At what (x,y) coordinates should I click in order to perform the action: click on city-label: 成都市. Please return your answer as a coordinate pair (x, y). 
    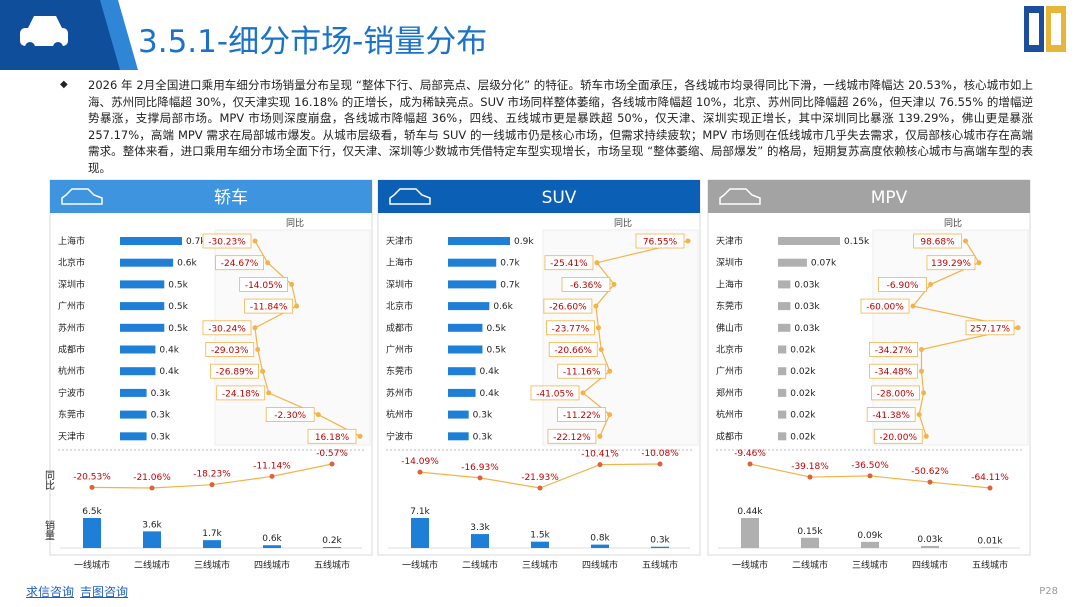
    Looking at the image, I should click on (399, 328).